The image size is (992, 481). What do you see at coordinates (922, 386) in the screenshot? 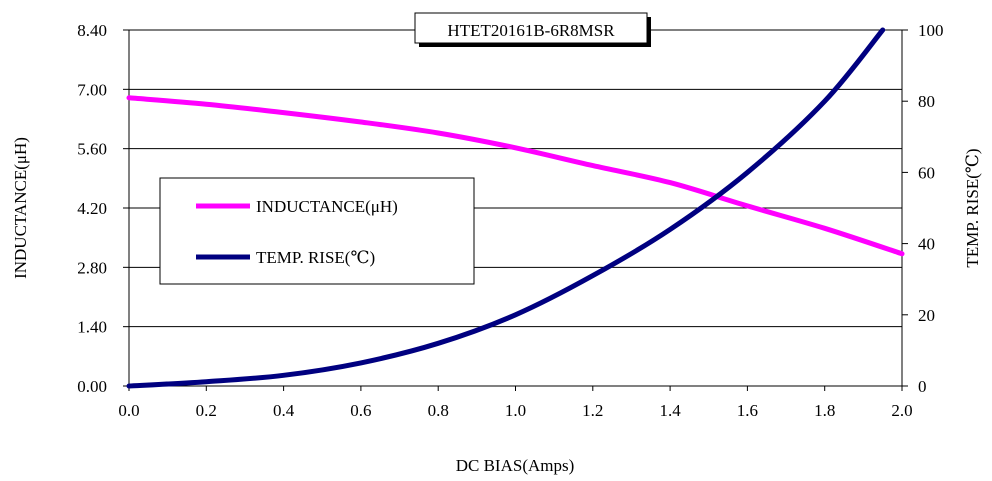
I see `y-right-tick-label: 0` at bounding box center [922, 386].